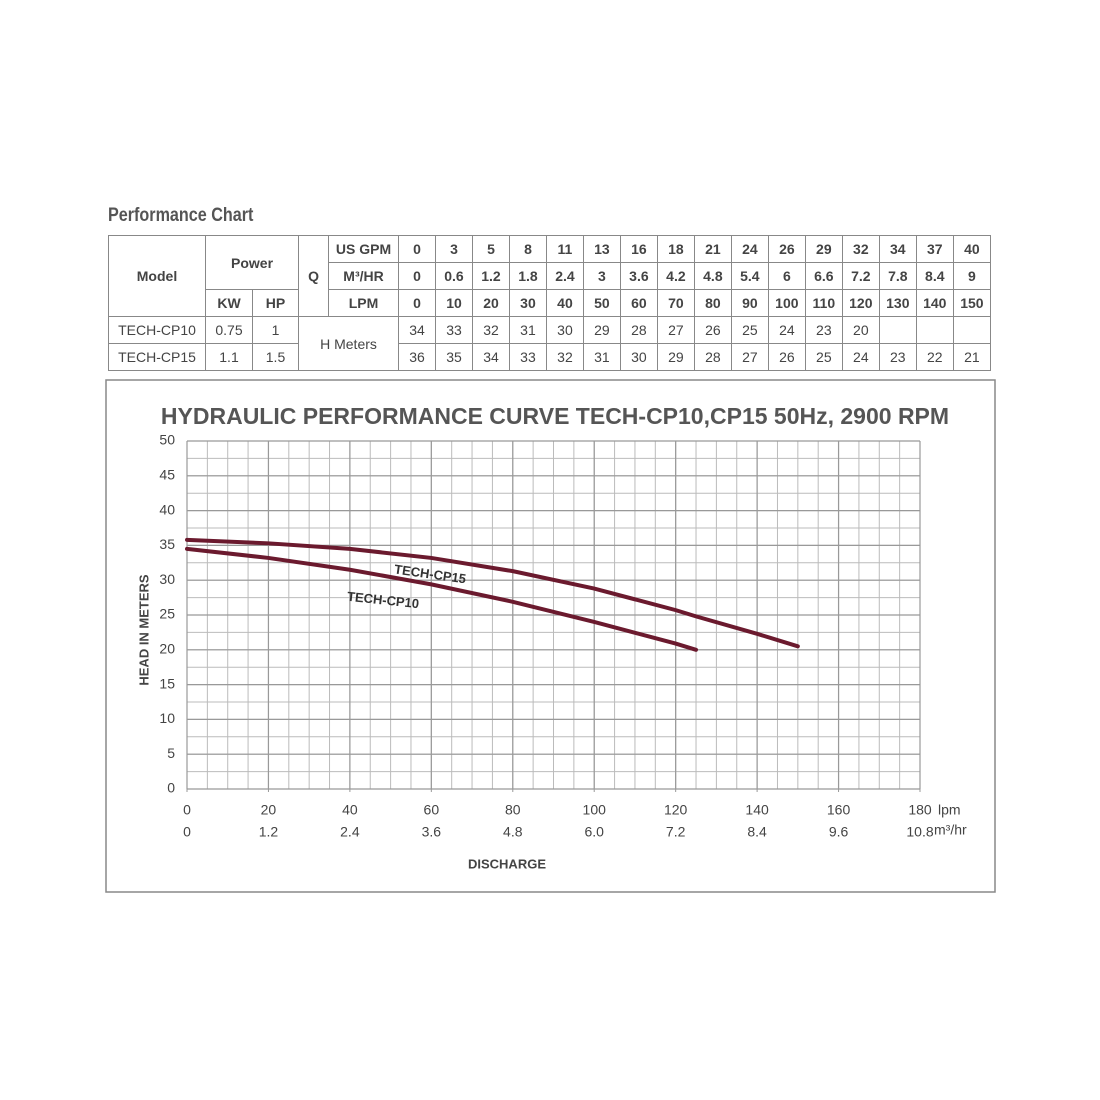  Describe the element at coordinates (823, 303) in the screenshot. I see `table-cell: 110` at that location.